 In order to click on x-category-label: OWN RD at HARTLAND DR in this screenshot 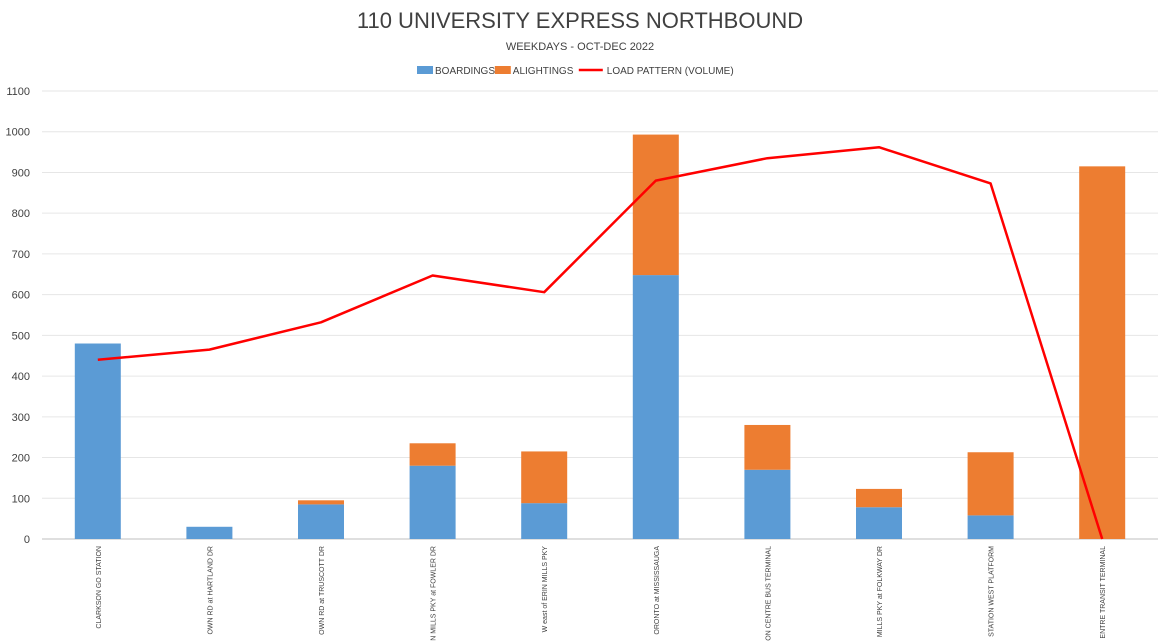, I will do `click(210, 590)`.